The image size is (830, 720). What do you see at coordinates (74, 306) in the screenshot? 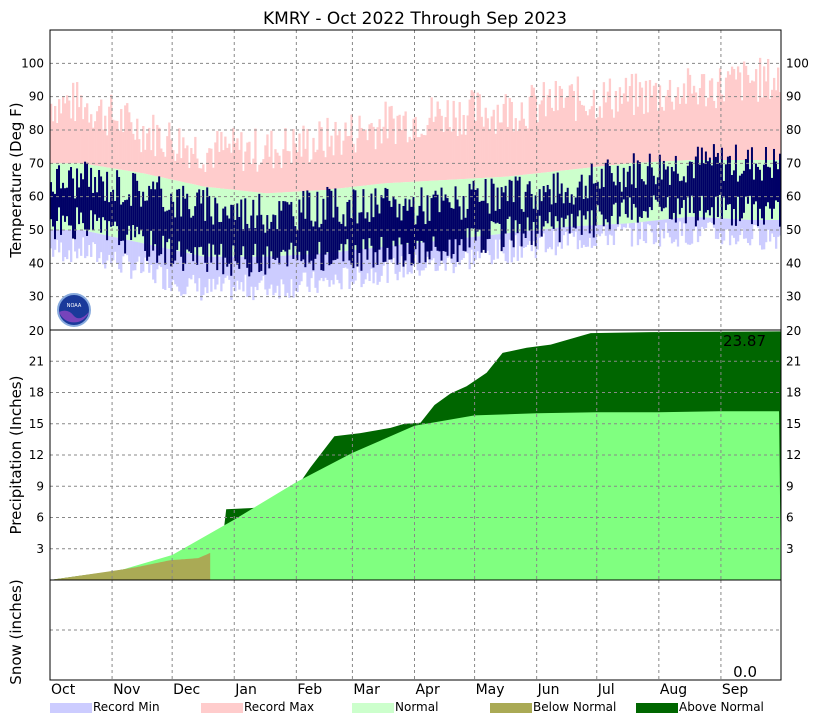
I see `noaa-logo-text: NOAA` at bounding box center [74, 306].